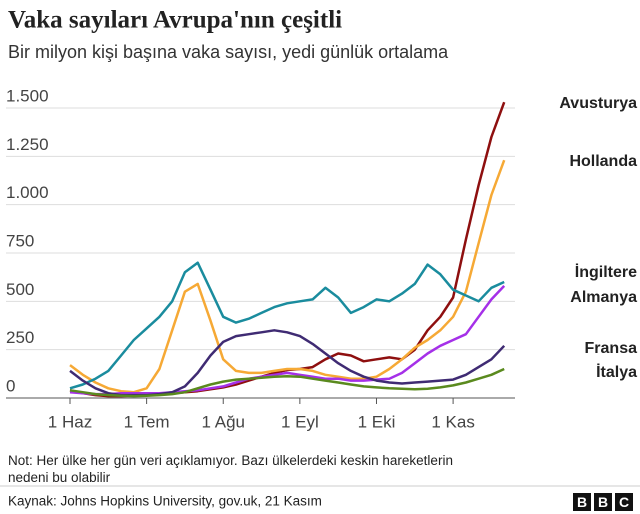 This screenshot has width=640, height=514. I want to click on y-tick-label: 250, so click(20, 337).